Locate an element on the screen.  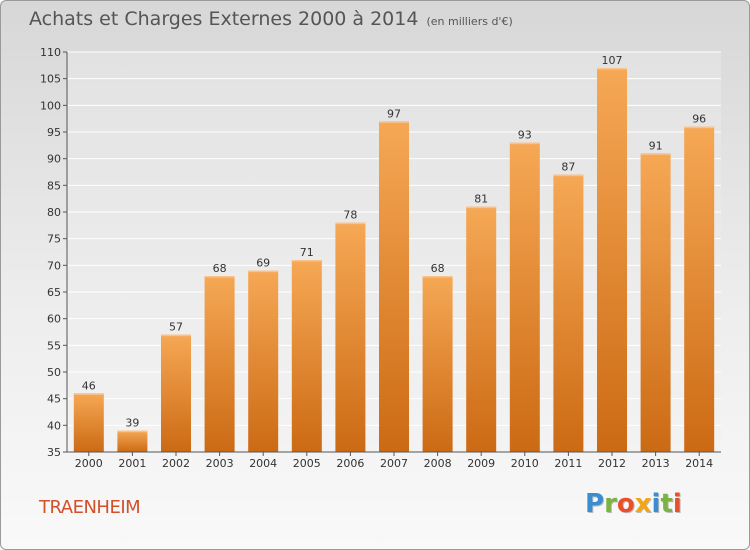
data-label: 46 is located at coordinates (89, 385).